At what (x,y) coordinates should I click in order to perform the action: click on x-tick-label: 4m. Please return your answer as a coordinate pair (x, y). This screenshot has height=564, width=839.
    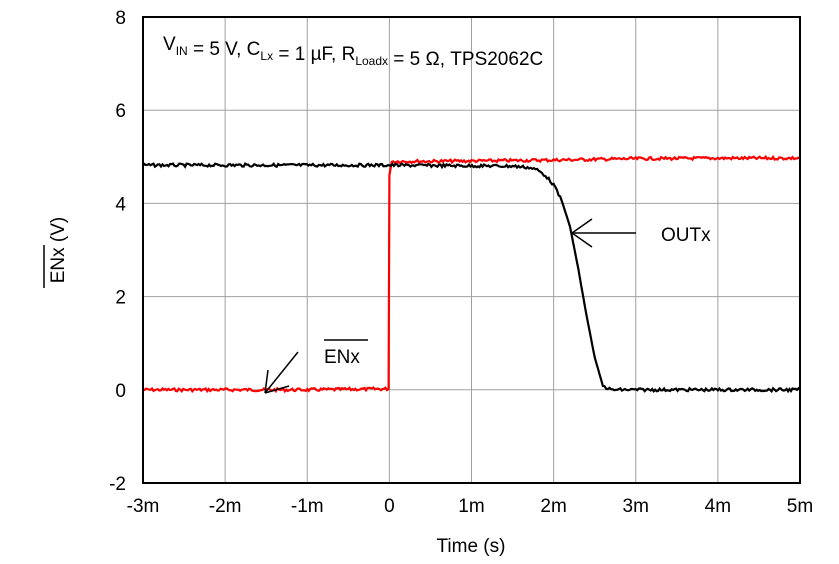
    Looking at the image, I should click on (718, 506).